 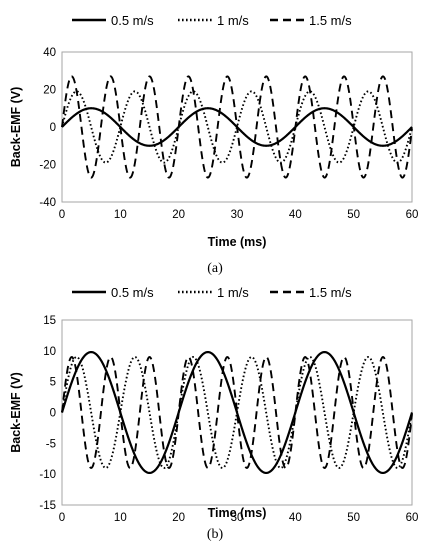 What do you see at coordinates (47, 203) in the screenshot?
I see `y-tick-label-0: -40` at bounding box center [47, 203].